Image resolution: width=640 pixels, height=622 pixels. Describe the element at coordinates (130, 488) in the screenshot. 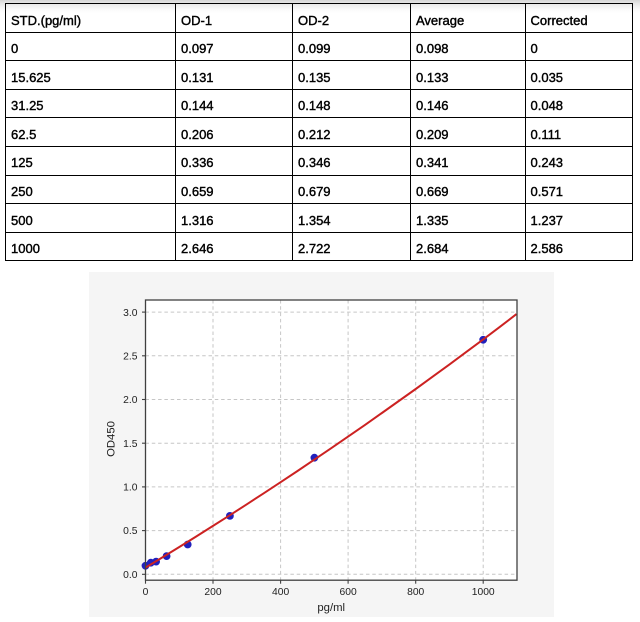

I see `svg-text: 1.0` at that location.